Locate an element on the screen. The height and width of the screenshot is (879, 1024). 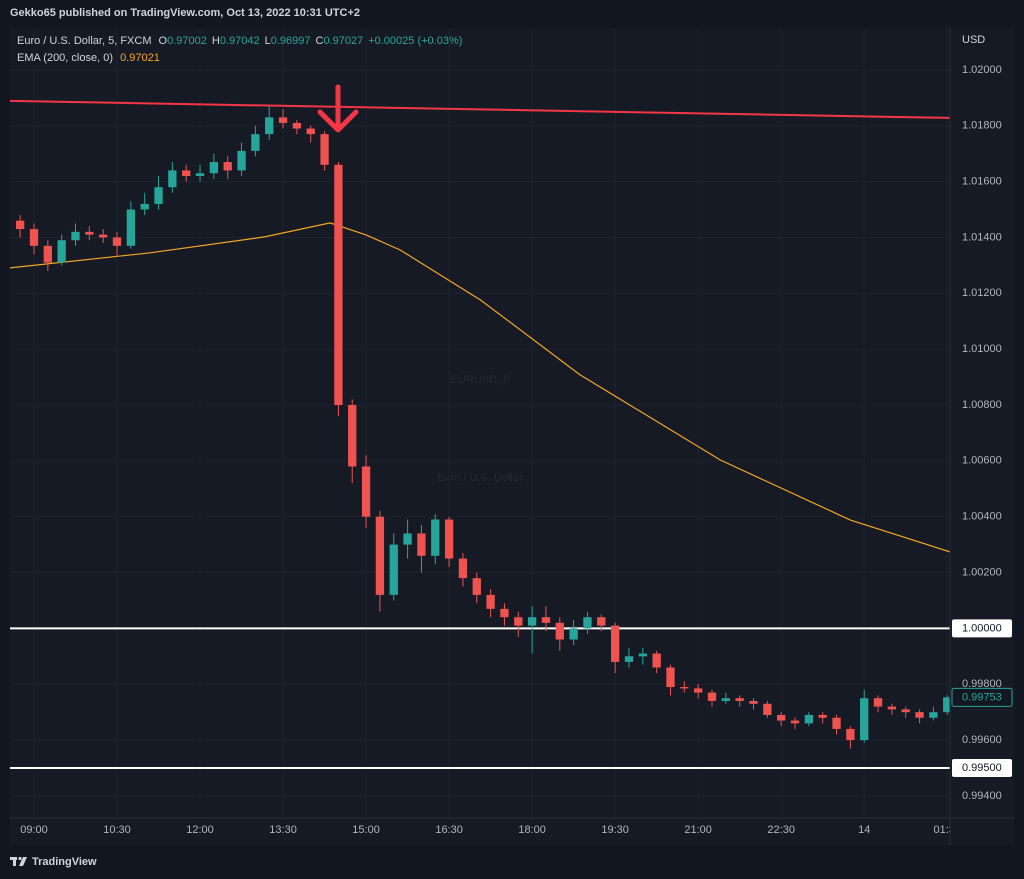
ohlc-value: 0.97027 is located at coordinates (343, 41).